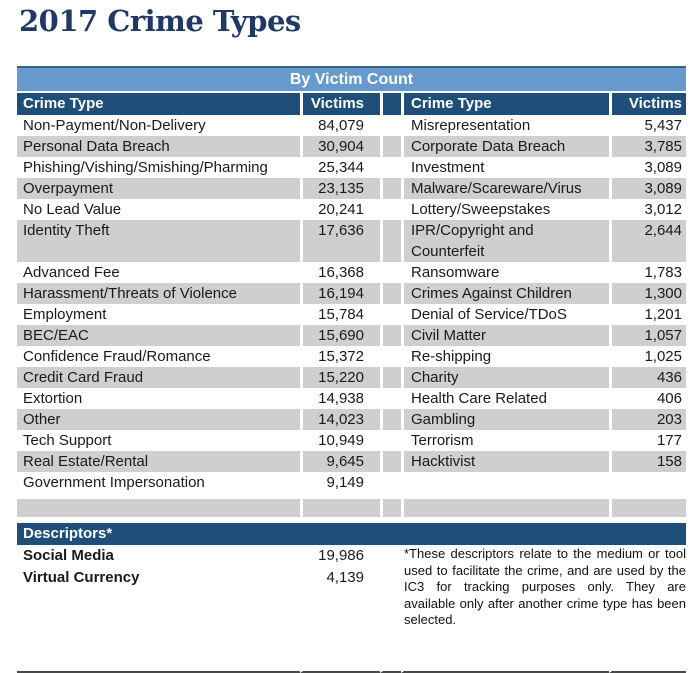 Image resolution: width=699 pixels, height=673 pixels. What do you see at coordinates (647, 356) in the screenshot?
I see `victims-right: 1,025` at bounding box center [647, 356].